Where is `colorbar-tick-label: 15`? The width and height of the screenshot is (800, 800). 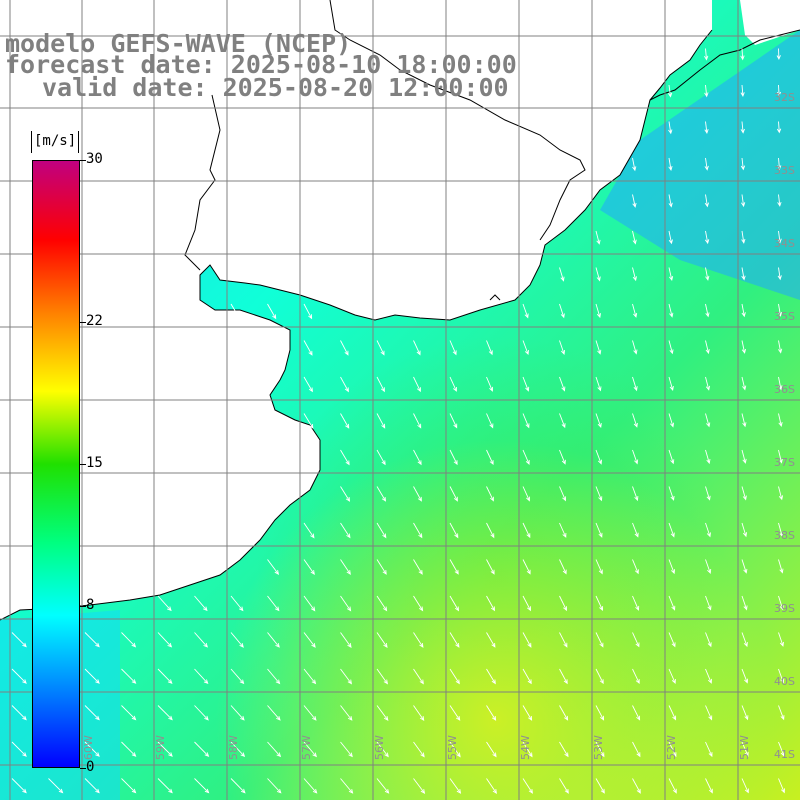 colorbar-tick-label: 15 is located at coordinates (94, 463).